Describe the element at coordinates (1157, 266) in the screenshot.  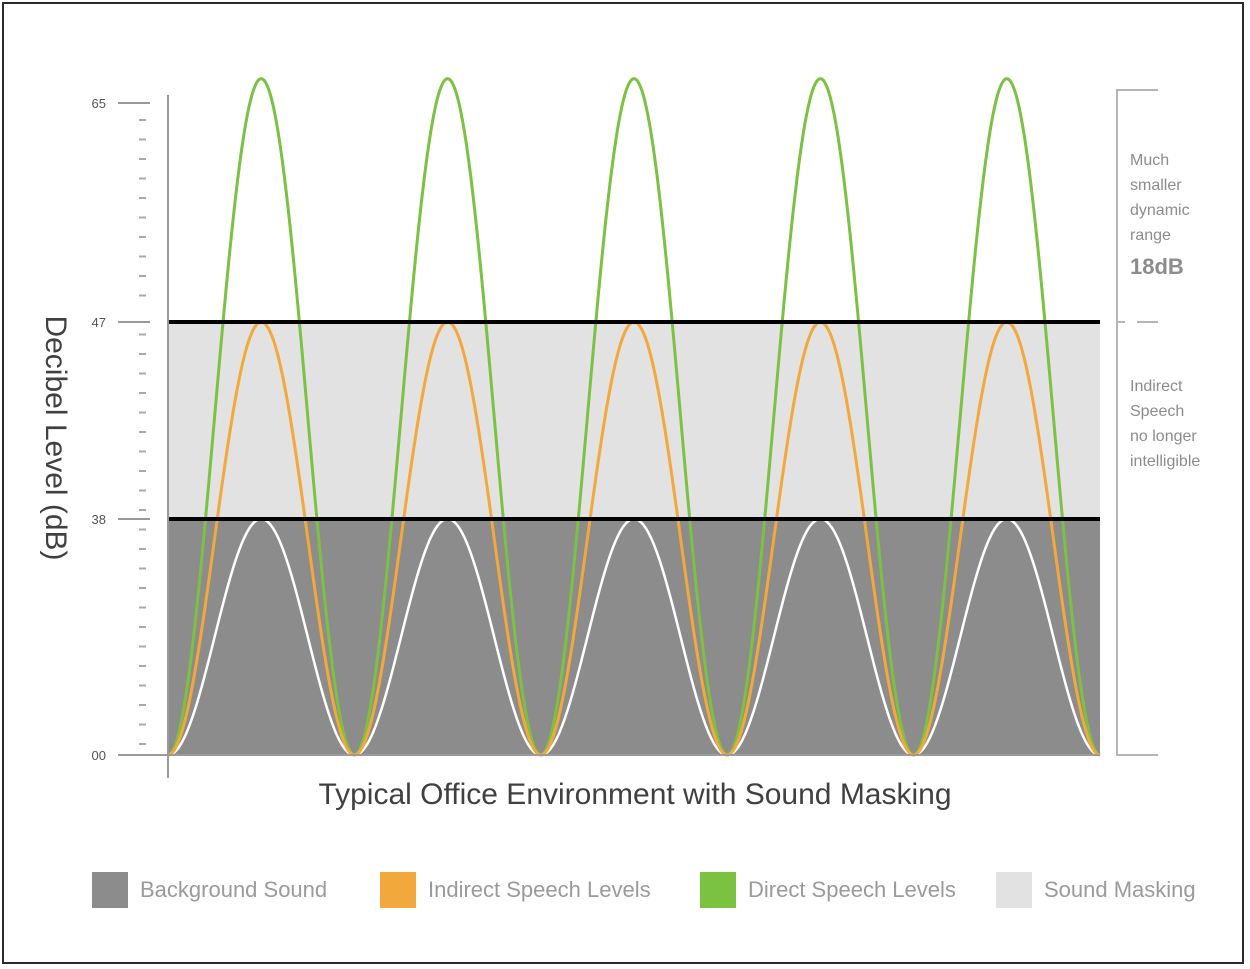
I see `dynamic-range-value: 18dB` at that location.